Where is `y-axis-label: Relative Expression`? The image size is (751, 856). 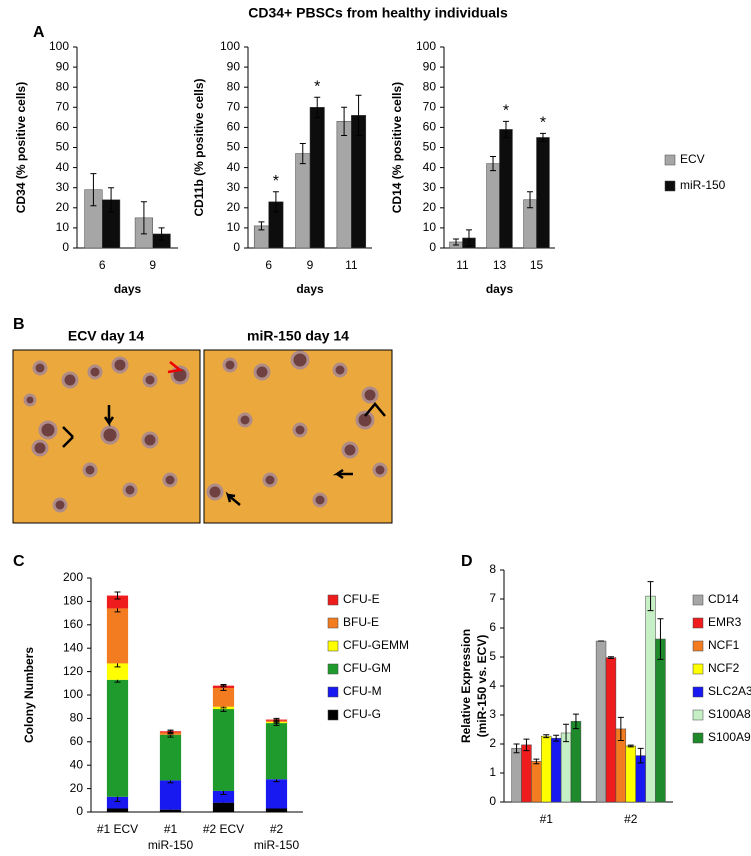 y-axis-label: Relative Expression is located at coordinates (466, 686).